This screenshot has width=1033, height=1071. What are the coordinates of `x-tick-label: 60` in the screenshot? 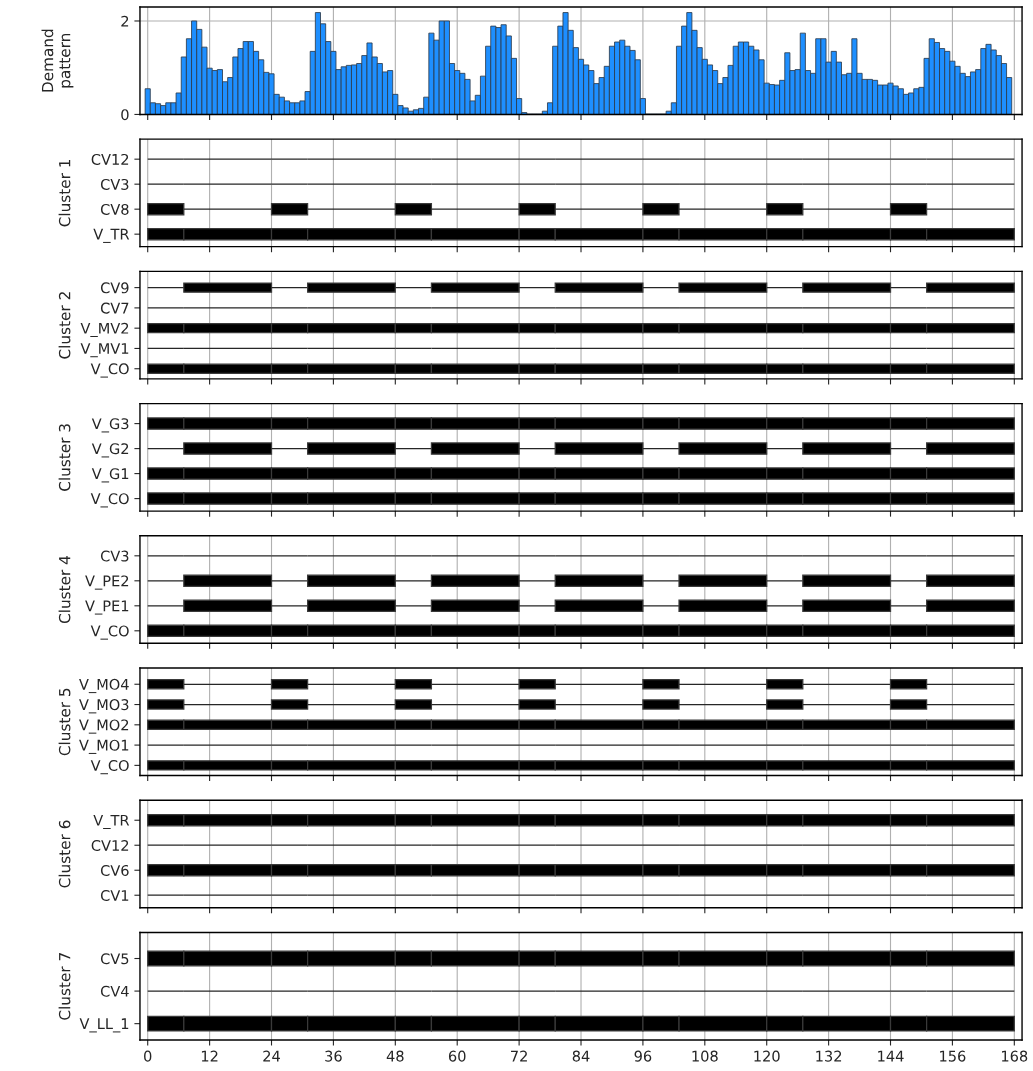 It's located at (457, 1056).